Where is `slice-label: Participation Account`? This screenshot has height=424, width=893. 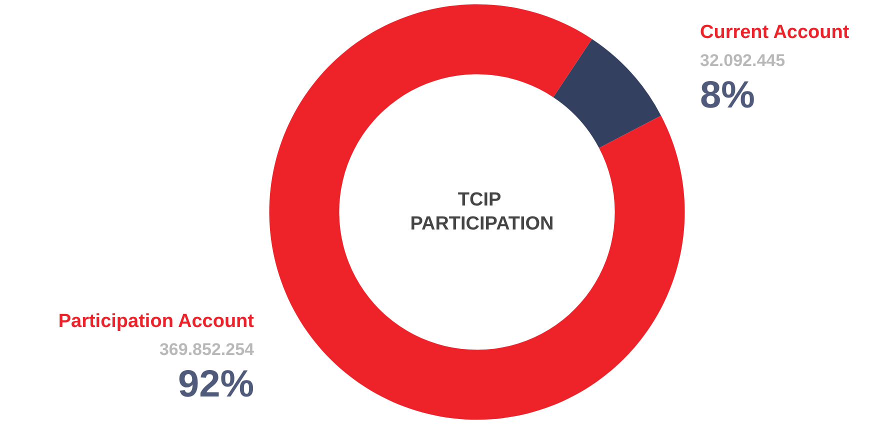 slice-label: Participation Account is located at coordinates (156, 321).